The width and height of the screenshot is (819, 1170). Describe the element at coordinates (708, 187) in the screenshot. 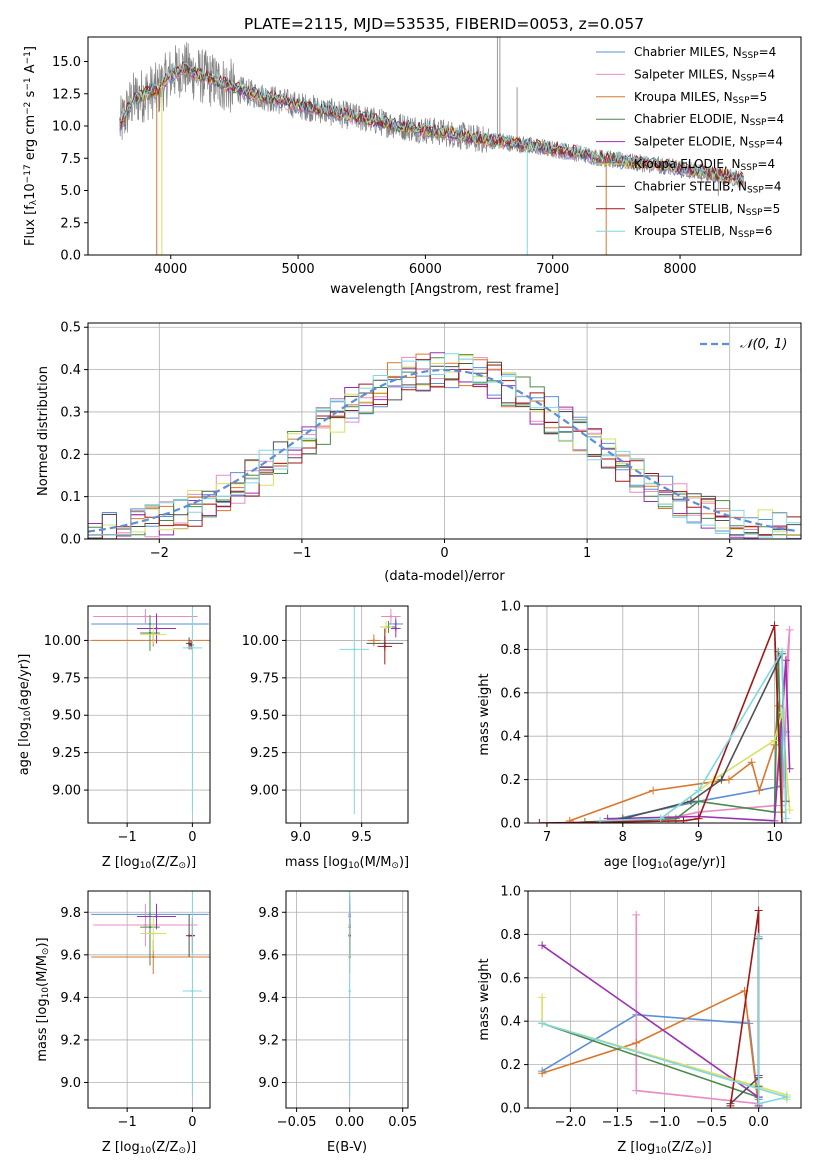

I see `legend-entry: Chabrier STELIB, NSSP=4` at that location.